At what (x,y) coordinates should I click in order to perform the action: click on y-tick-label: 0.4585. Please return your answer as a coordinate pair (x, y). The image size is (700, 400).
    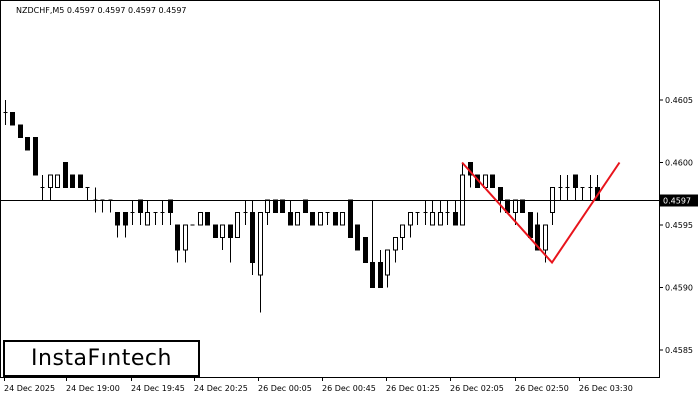
    Looking at the image, I should click on (679, 350).